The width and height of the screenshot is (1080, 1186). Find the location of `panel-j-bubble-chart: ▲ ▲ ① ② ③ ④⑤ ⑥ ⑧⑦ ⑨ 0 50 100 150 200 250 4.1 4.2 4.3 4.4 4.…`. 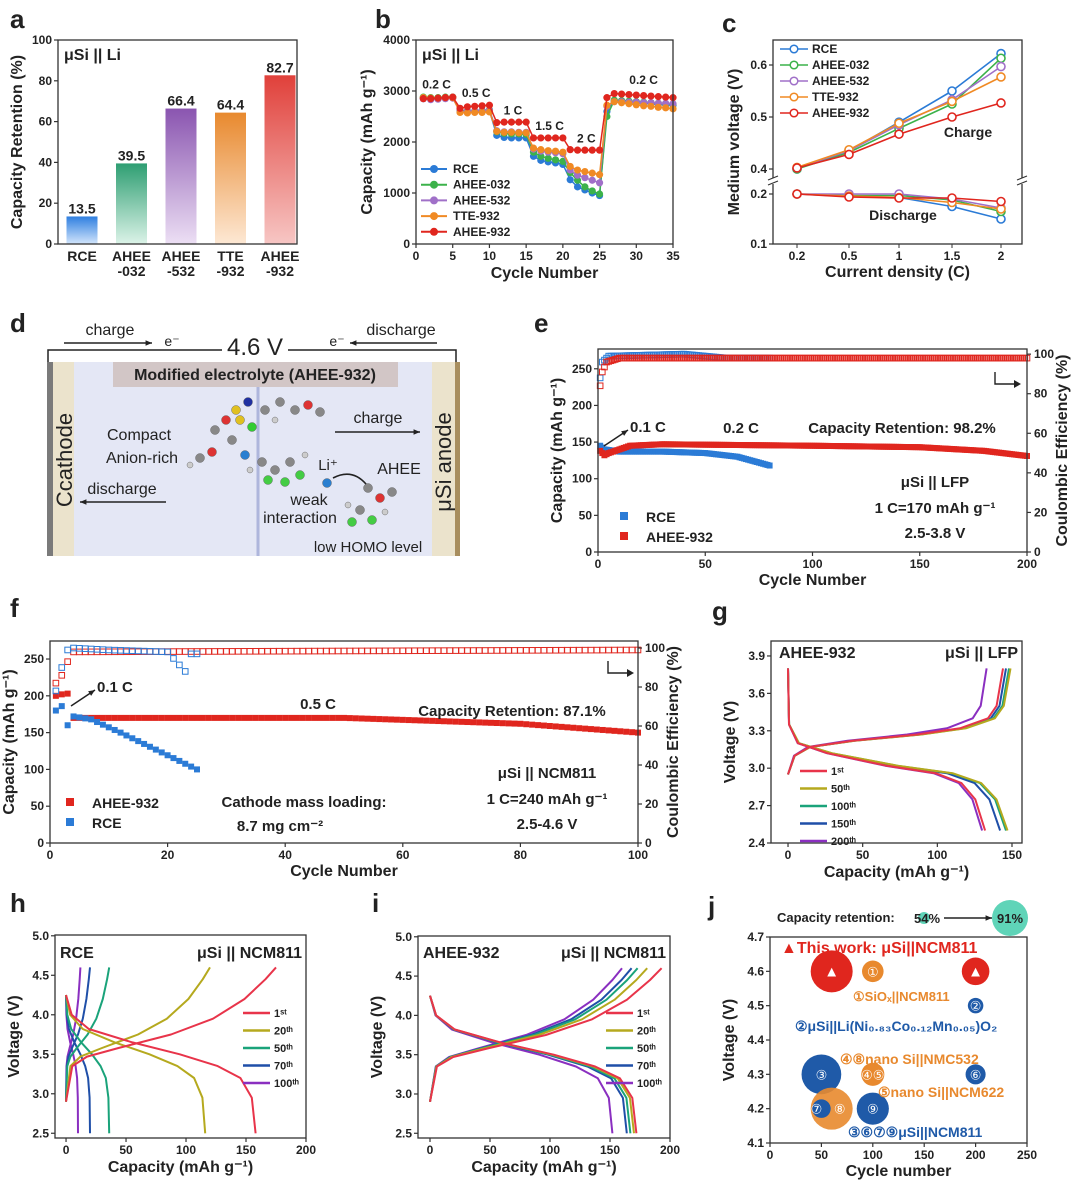

panel-j-bubble-chart: ▲ ▲ ① ② ③ ④⑤ ⑥ ⑧⑦ ⑨ 0 50 100 150 200 250 4.1 4.2 4.3 4.4 4.… is located at coordinates (879, 1040).